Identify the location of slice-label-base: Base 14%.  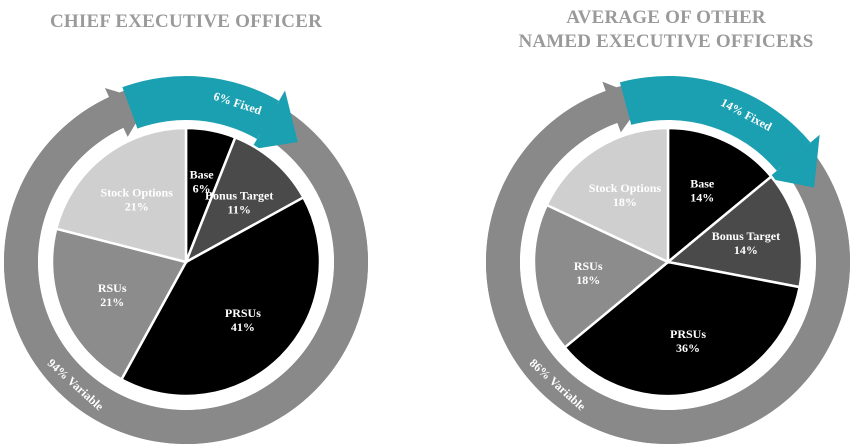
(702, 190).